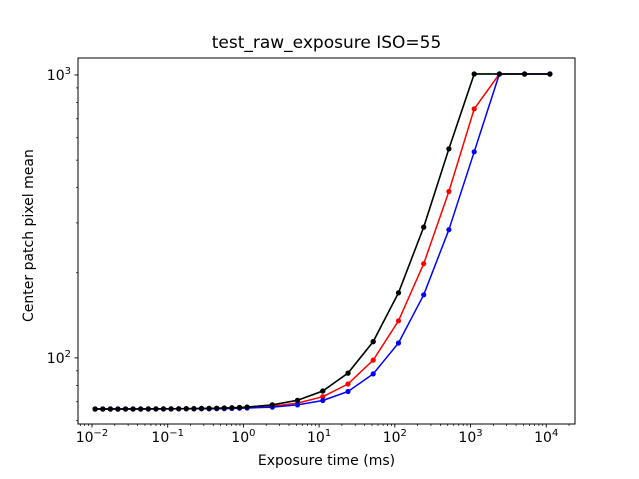 This screenshot has width=639, height=479. I want to click on svg-text: 10⁰, so click(243, 437).